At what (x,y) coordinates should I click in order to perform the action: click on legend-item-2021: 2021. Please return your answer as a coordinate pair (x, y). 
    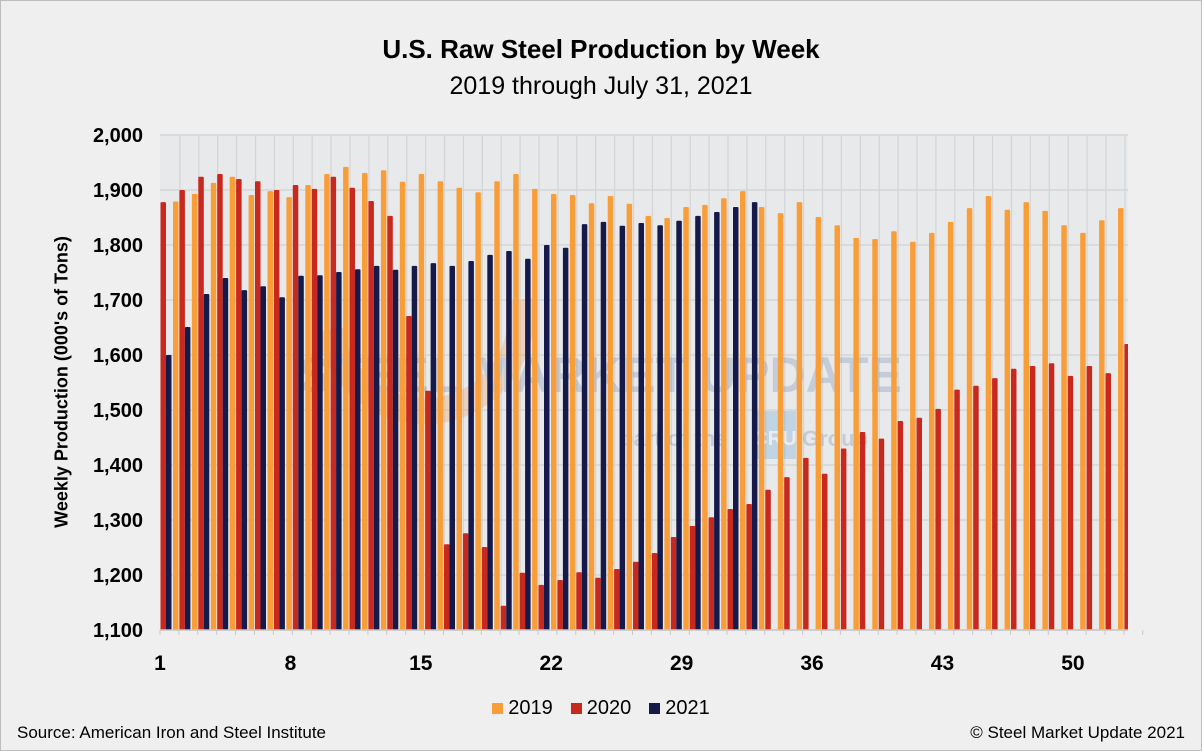
    Looking at the image, I should click on (679, 708).